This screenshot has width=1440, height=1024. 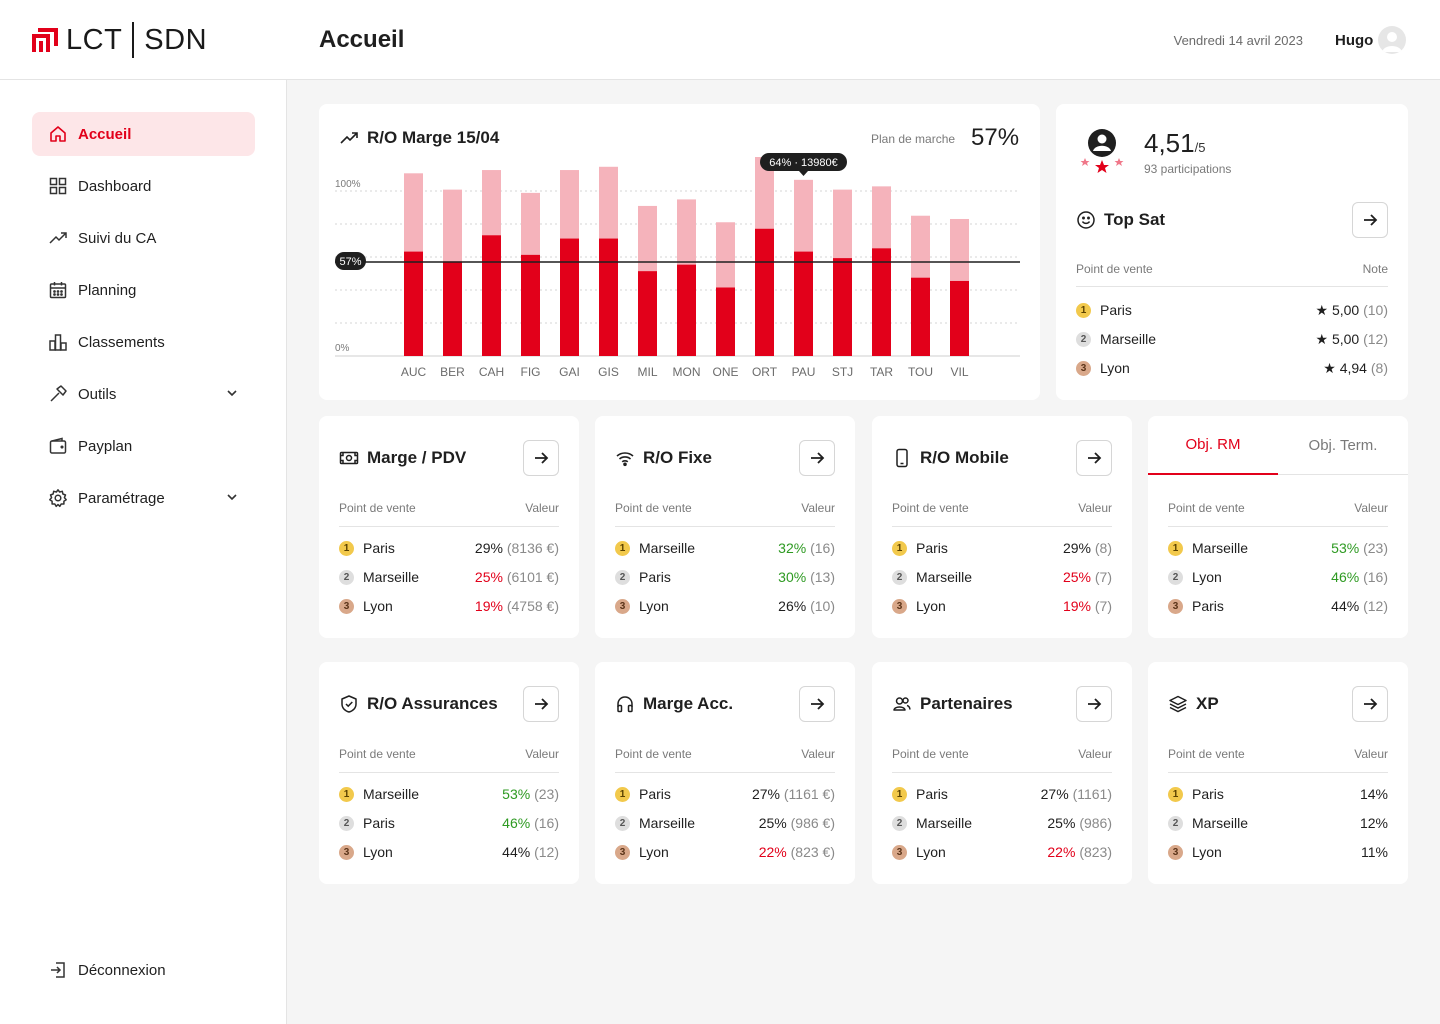 I want to click on table-row: 1 Paris ★ 5,00 (10), so click(x=1232, y=310).